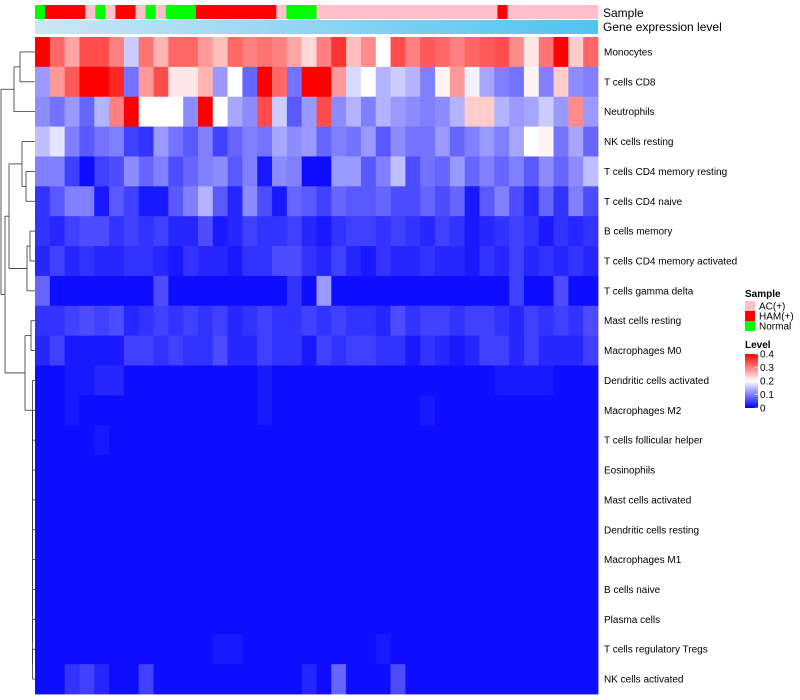 This screenshot has height=700, width=800. Describe the element at coordinates (750, 306) in the screenshot. I see `legend-swatch-ac` at that location.